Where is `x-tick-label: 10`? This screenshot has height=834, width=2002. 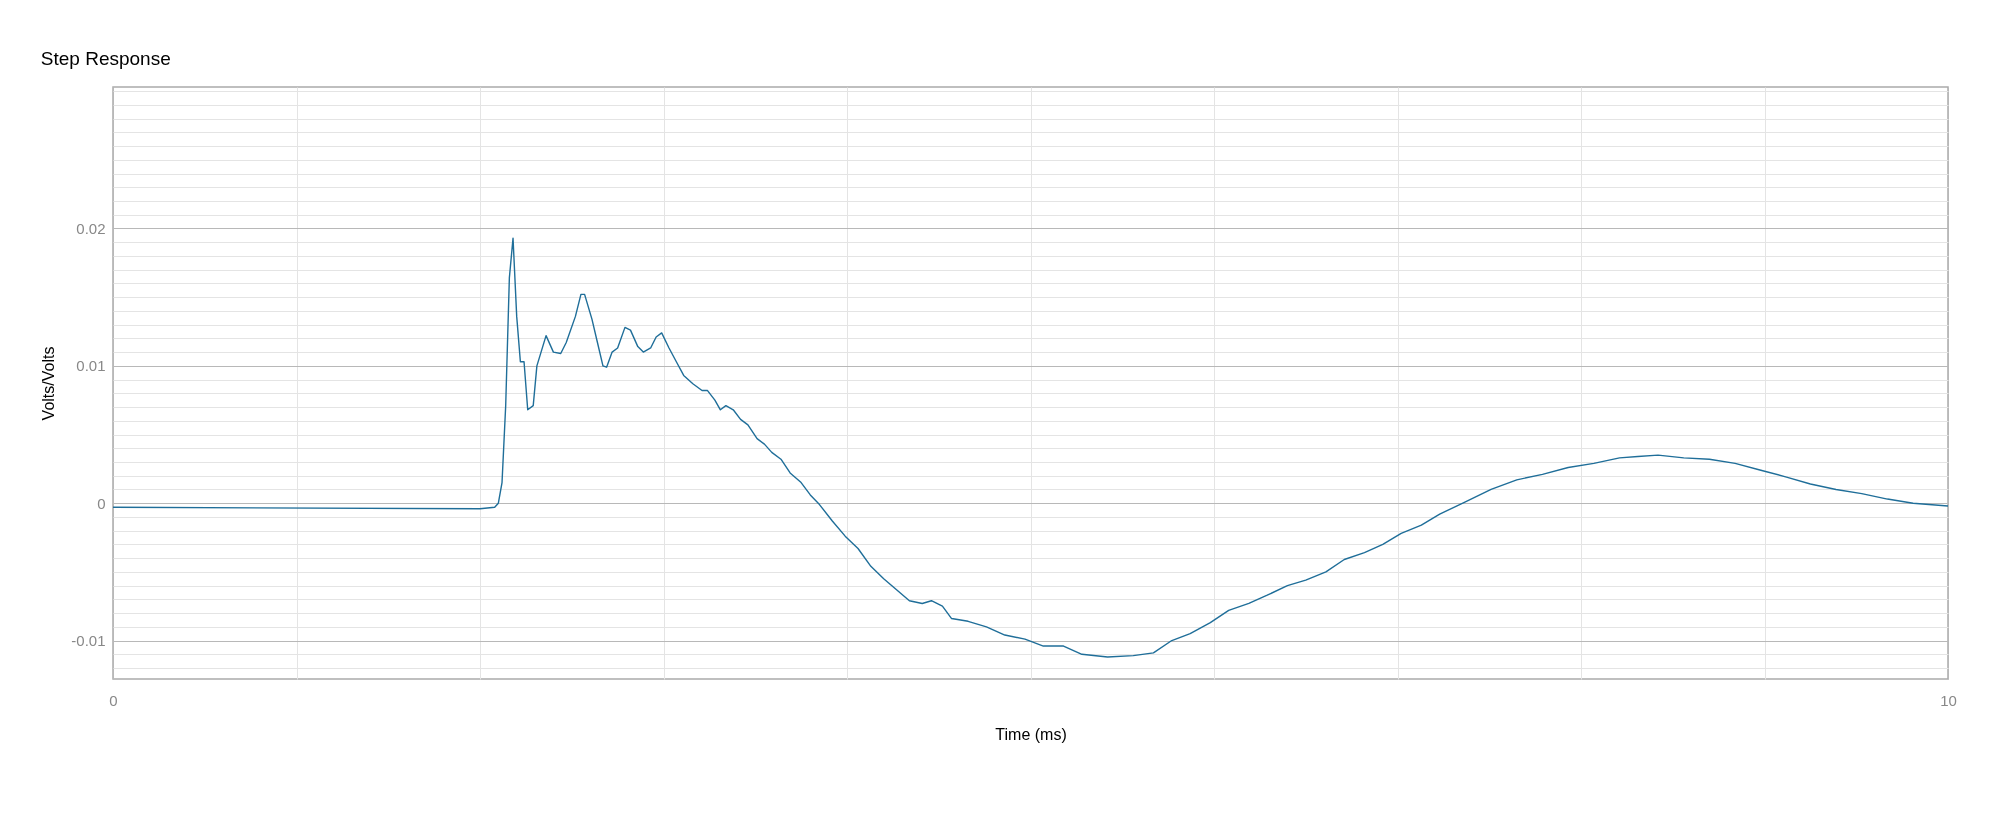
x-tick-label: 10 is located at coordinates (1948, 700).